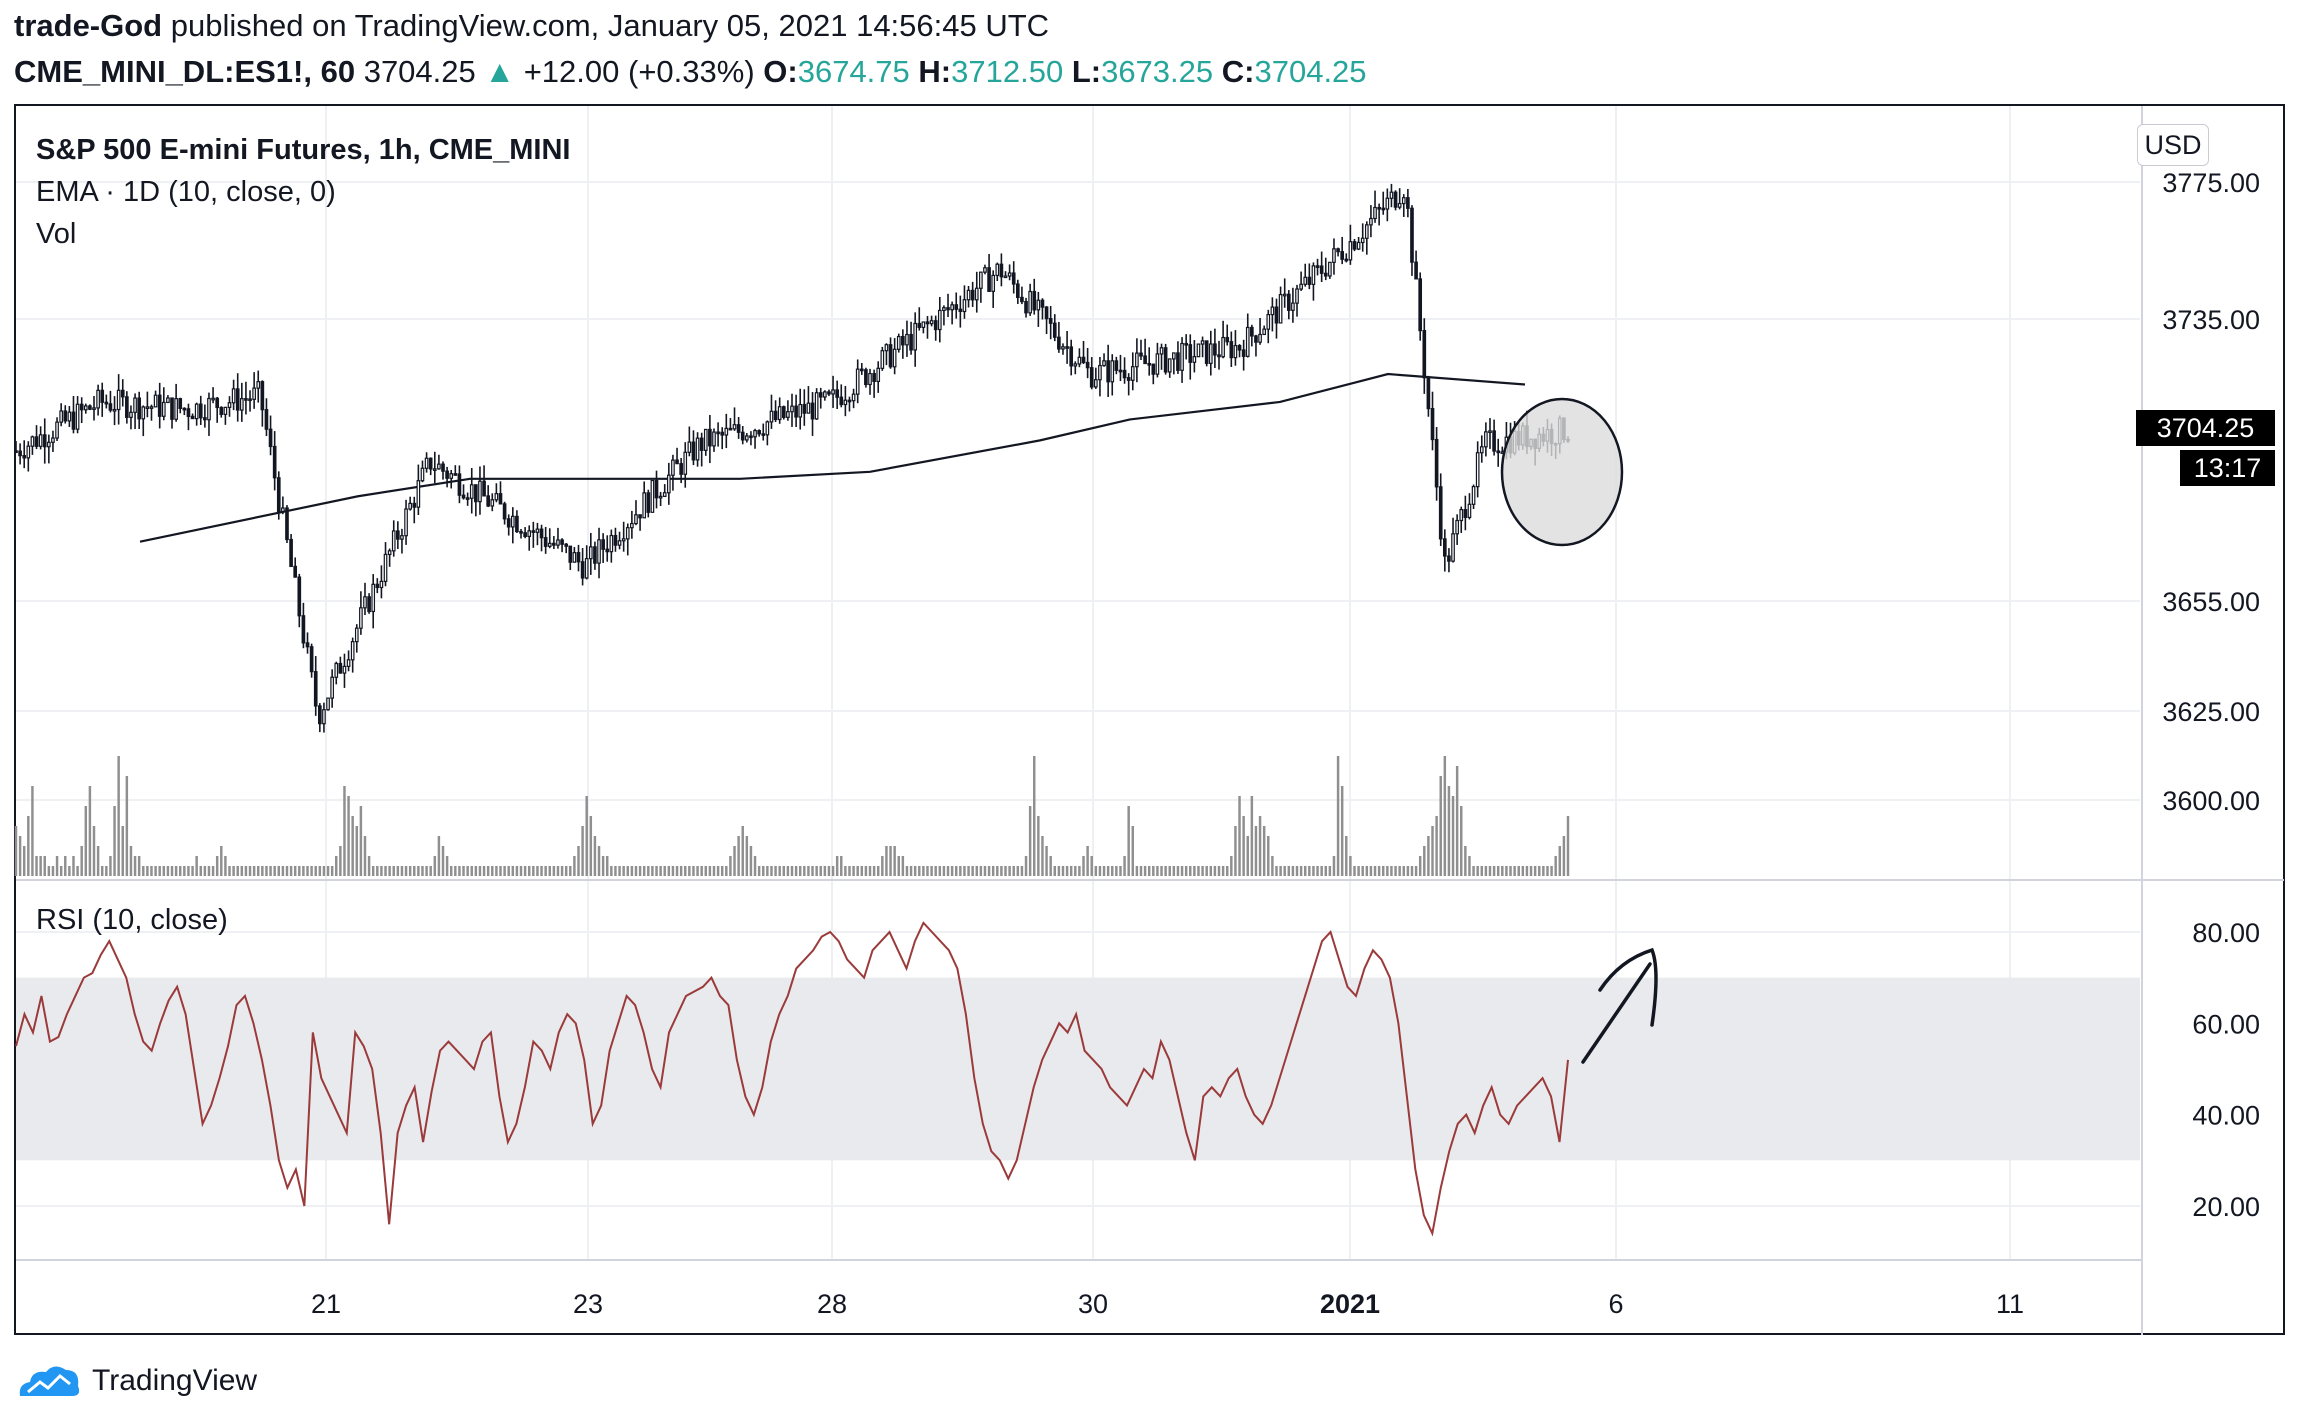 This screenshot has width=2299, height=1426. What do you see at coordinates (2211, 801) in the screenshot?
I see `price-tick-label: 3600.00` at bounding box center [2211, 801].